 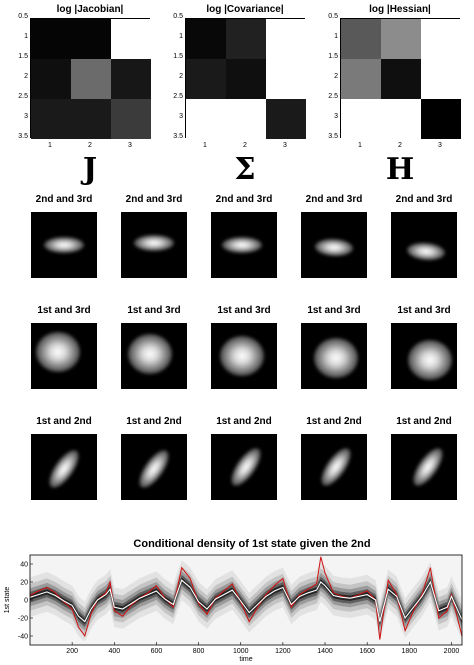 What do you see at coordinates (26, 601) in the screenshot?
I see `y-tick-label: 0` at bounding box center [26, 601].